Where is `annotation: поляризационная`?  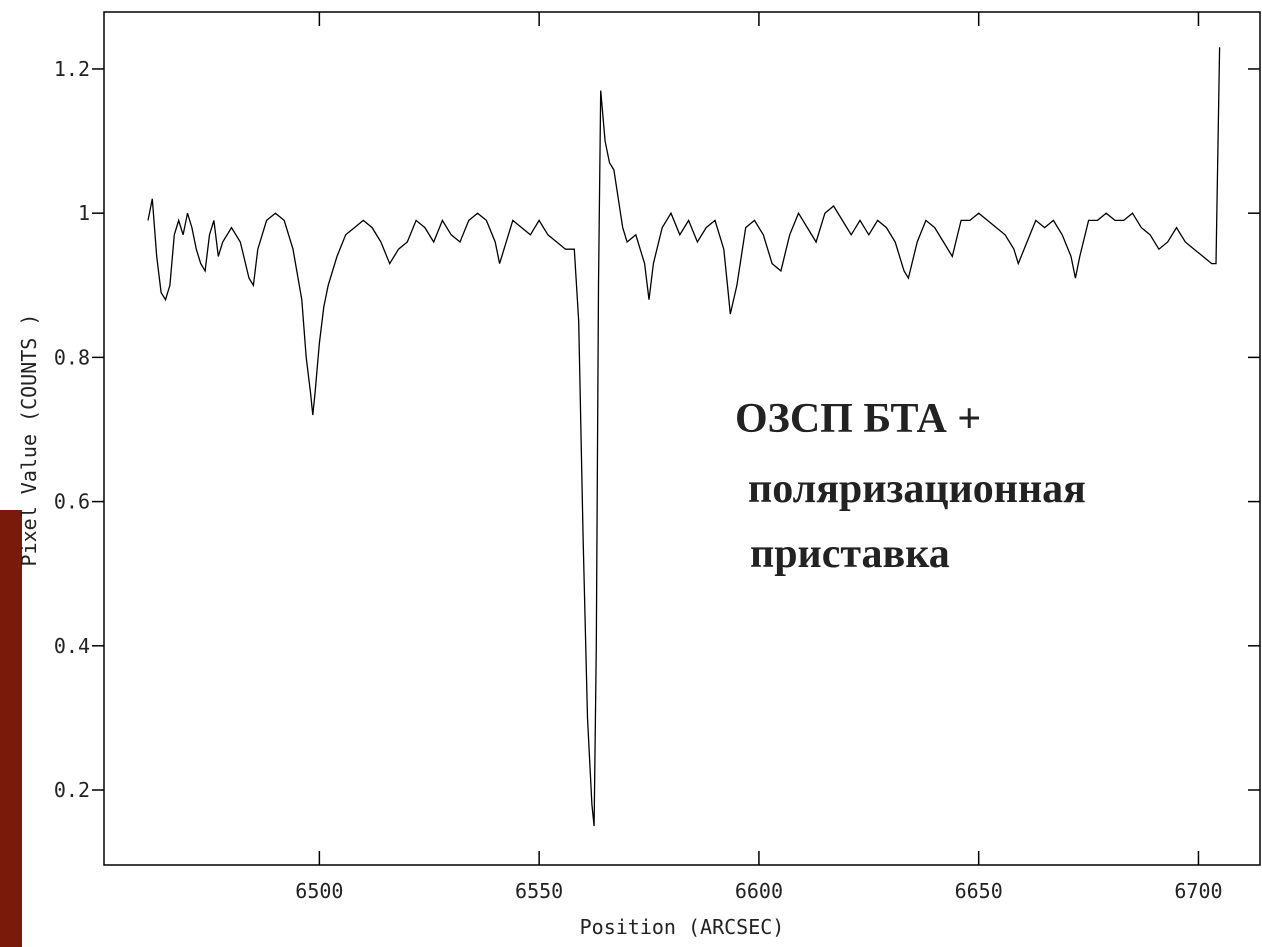 annotation: поляризационная is located at coordinates (917, 489).